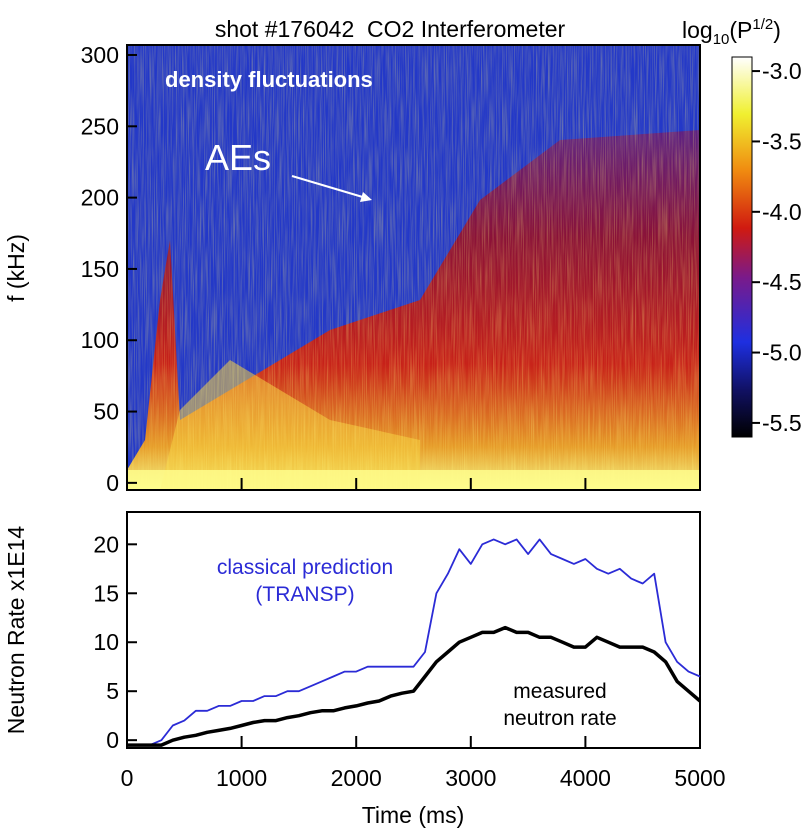 The image size is (811, 832). Describe the element at coordinates (559, 718) in the screenshot. I see `series-label: neutron rate` at that location.